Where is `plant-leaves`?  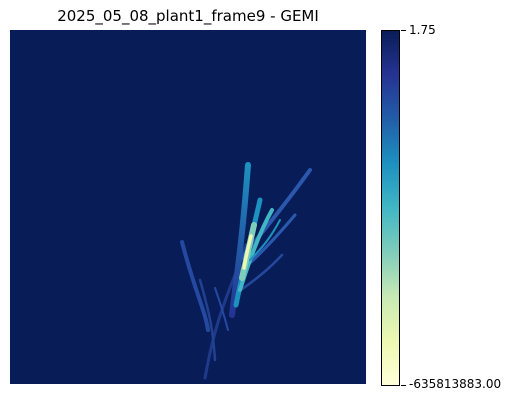 plant-leaves is located at coordinates (246, 271).